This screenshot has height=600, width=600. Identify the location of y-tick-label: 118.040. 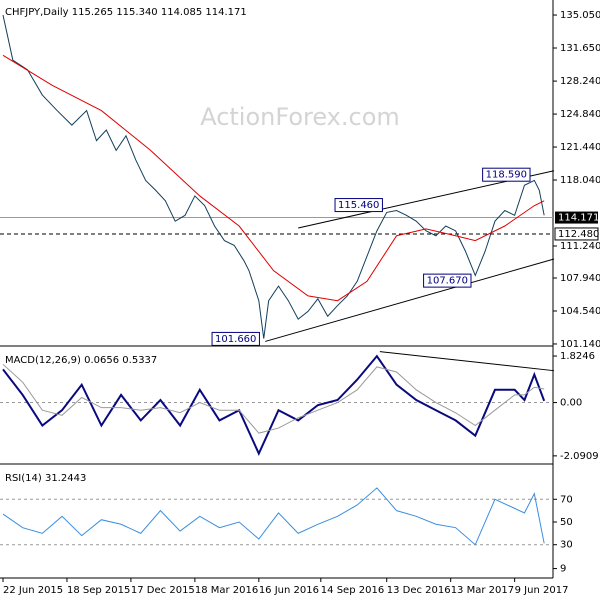
(580, 180).